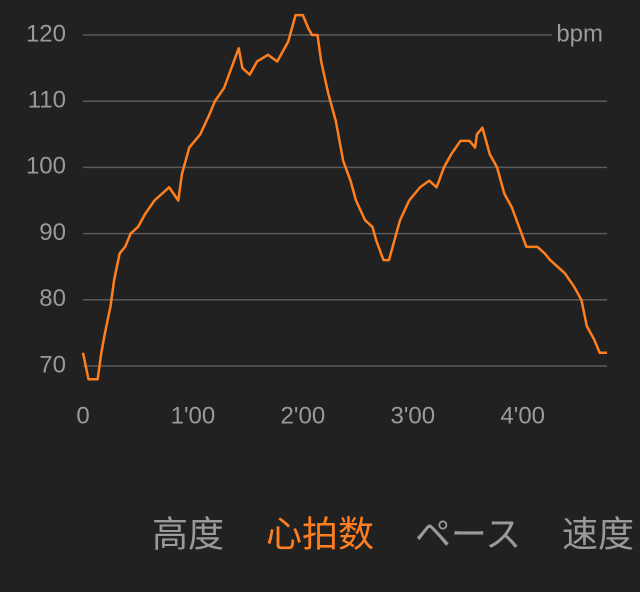  Describe the element at coordinates (193, 415) in the screenshot. I see `x-tick-label: 1'00` at that location.